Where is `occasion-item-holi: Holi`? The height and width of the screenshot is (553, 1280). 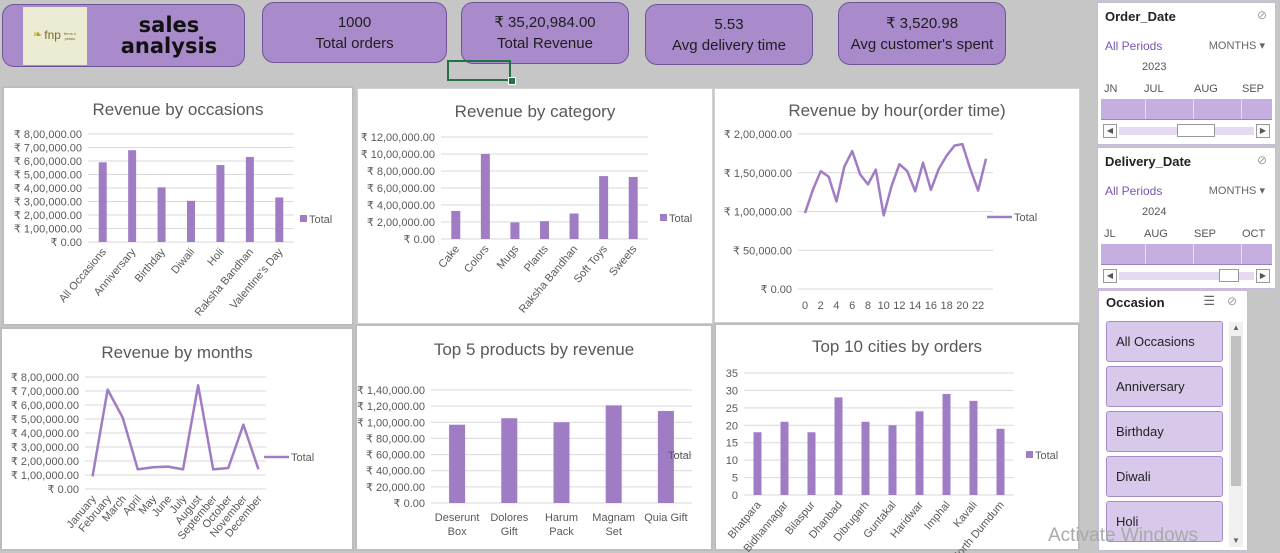
occasion-item-holi: Holi is located at coordinates (1164, 521).